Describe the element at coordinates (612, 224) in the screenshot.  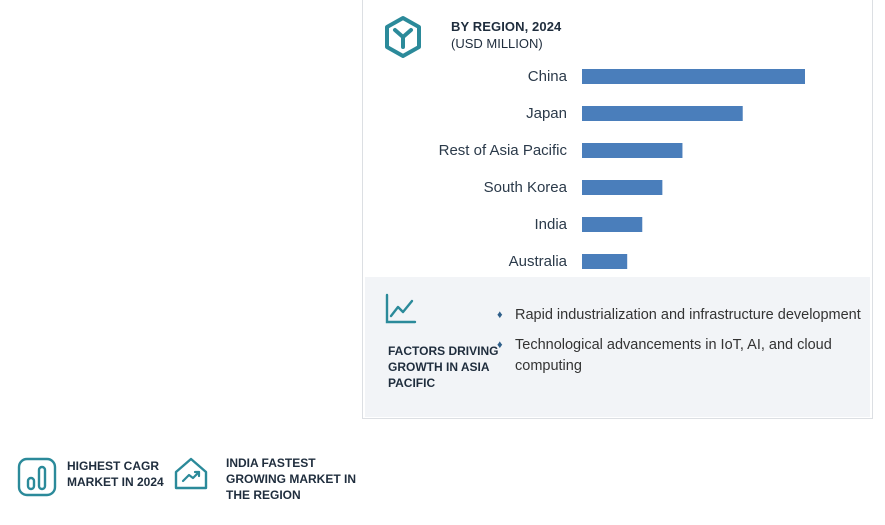
I see `bar-india` at that location.